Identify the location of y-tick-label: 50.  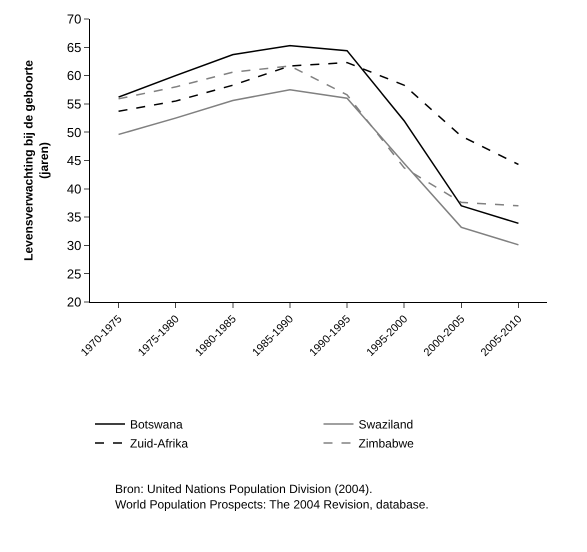
(74, 132).